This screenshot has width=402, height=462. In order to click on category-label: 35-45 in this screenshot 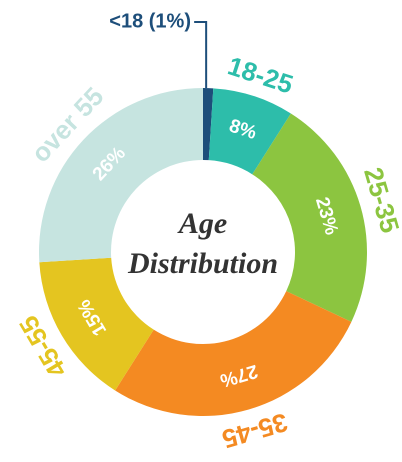, I will do `click(255, 430)`.